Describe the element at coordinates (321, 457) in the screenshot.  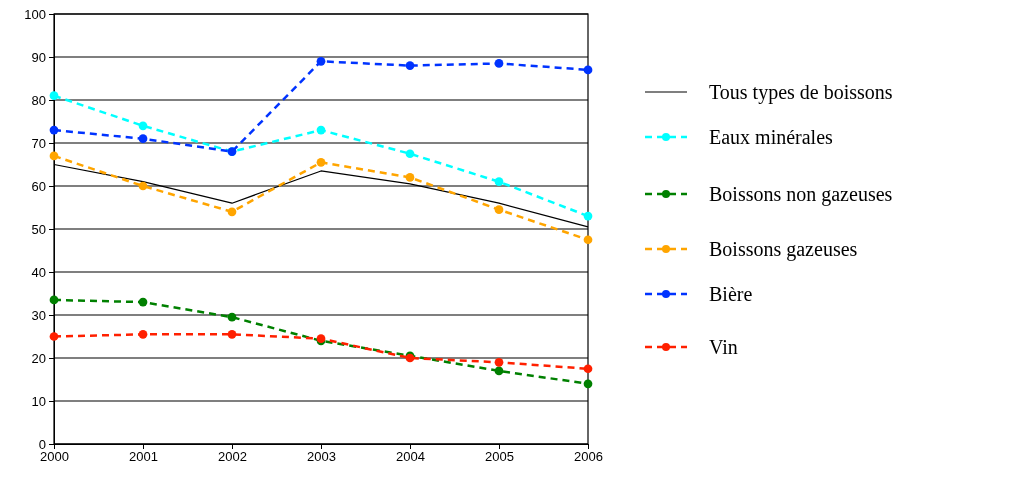
I see `x-tick-label: 2003` at that location.